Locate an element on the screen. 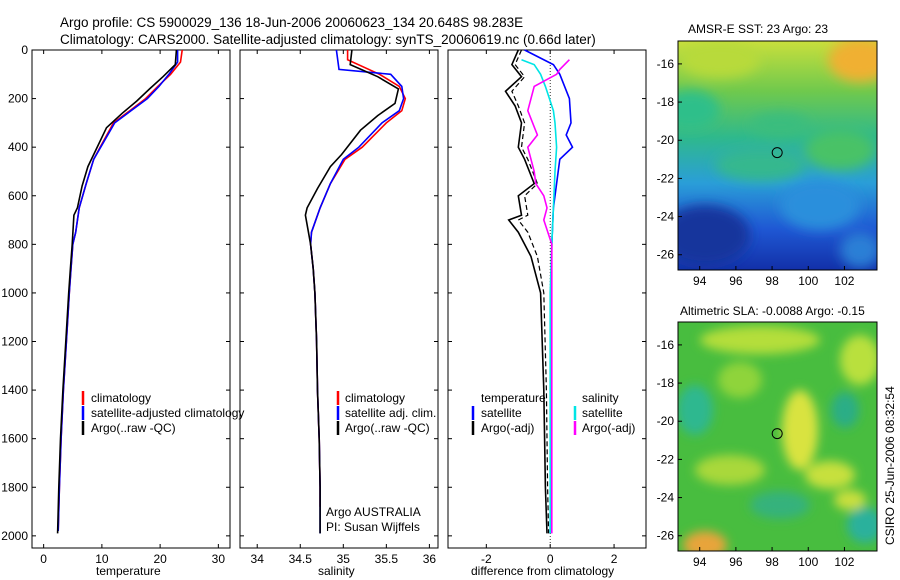 The height and width of the screenshot is (580, 900). salinity-series is located at coordinates (355, 291).